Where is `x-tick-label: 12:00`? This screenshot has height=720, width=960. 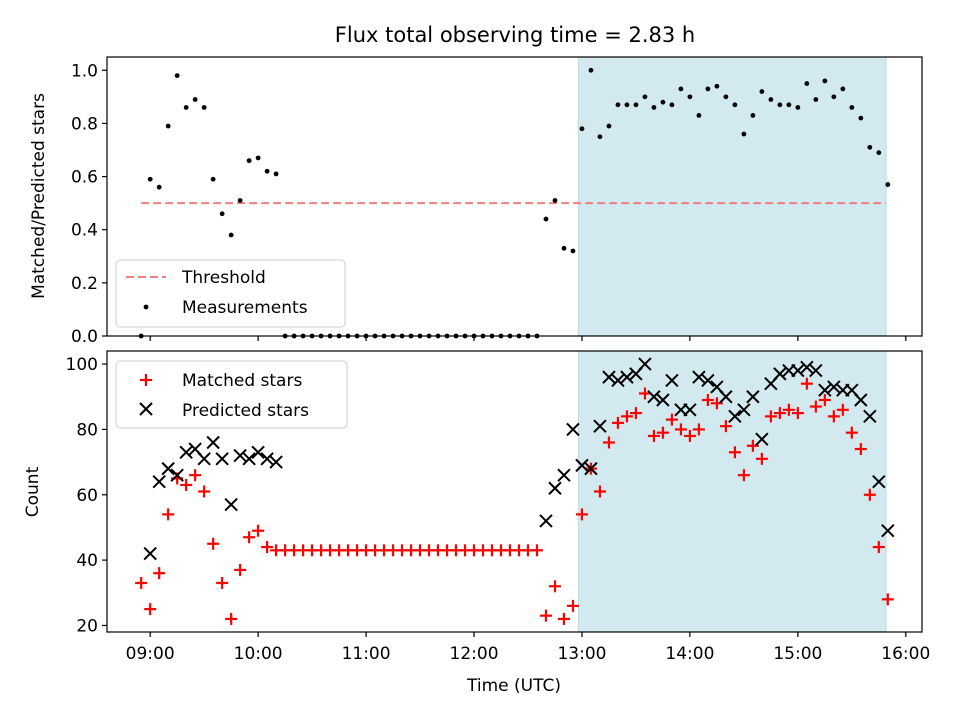
x-tick-label: 12:00 is located at coordinates (474, 654).